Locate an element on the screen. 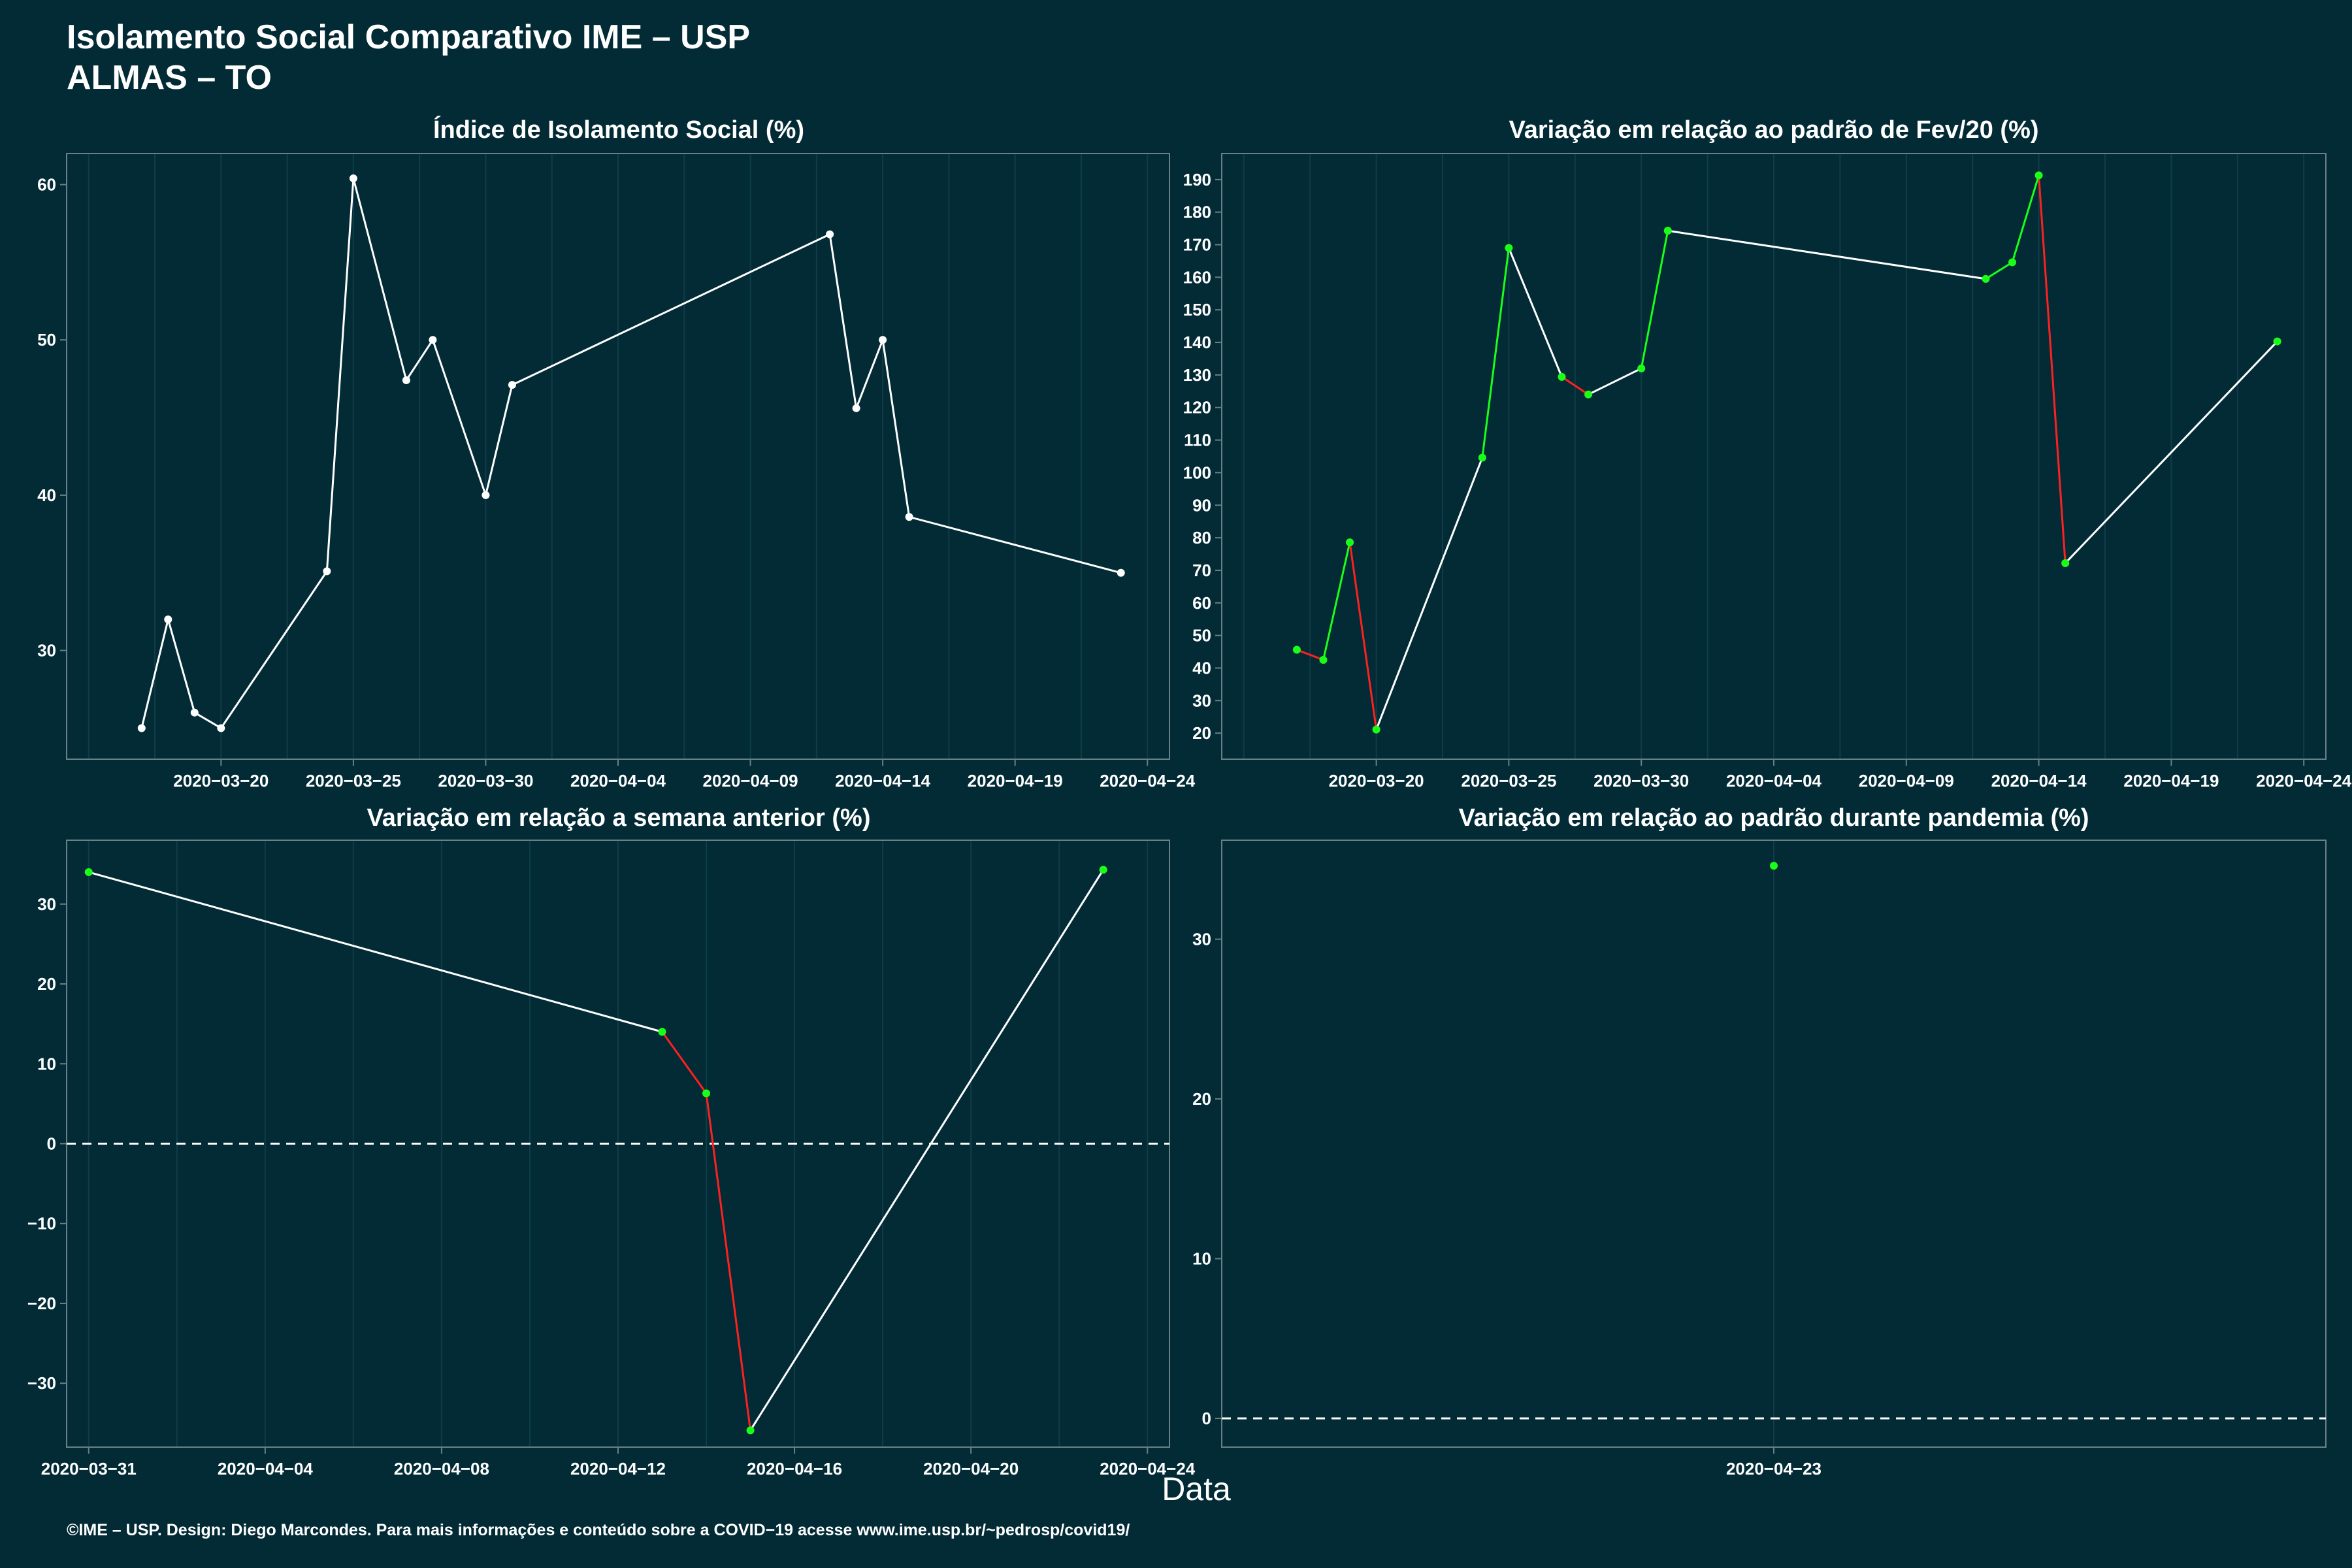 This screenshot has width=2352, height=1568. fev20-x-tick-label: 2020−03−20 is located at coordinates (1376, 781).